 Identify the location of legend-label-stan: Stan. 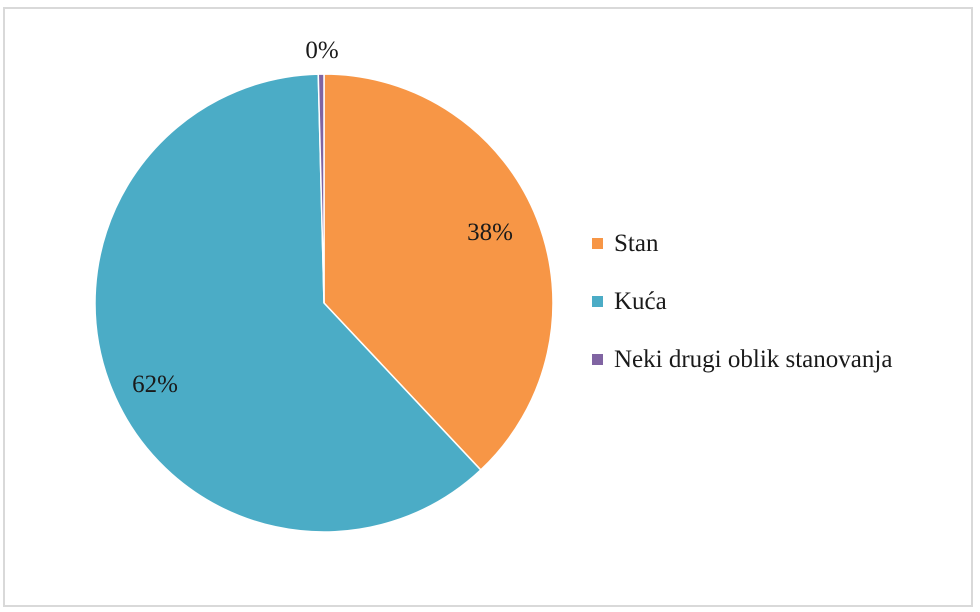
(636, 243).